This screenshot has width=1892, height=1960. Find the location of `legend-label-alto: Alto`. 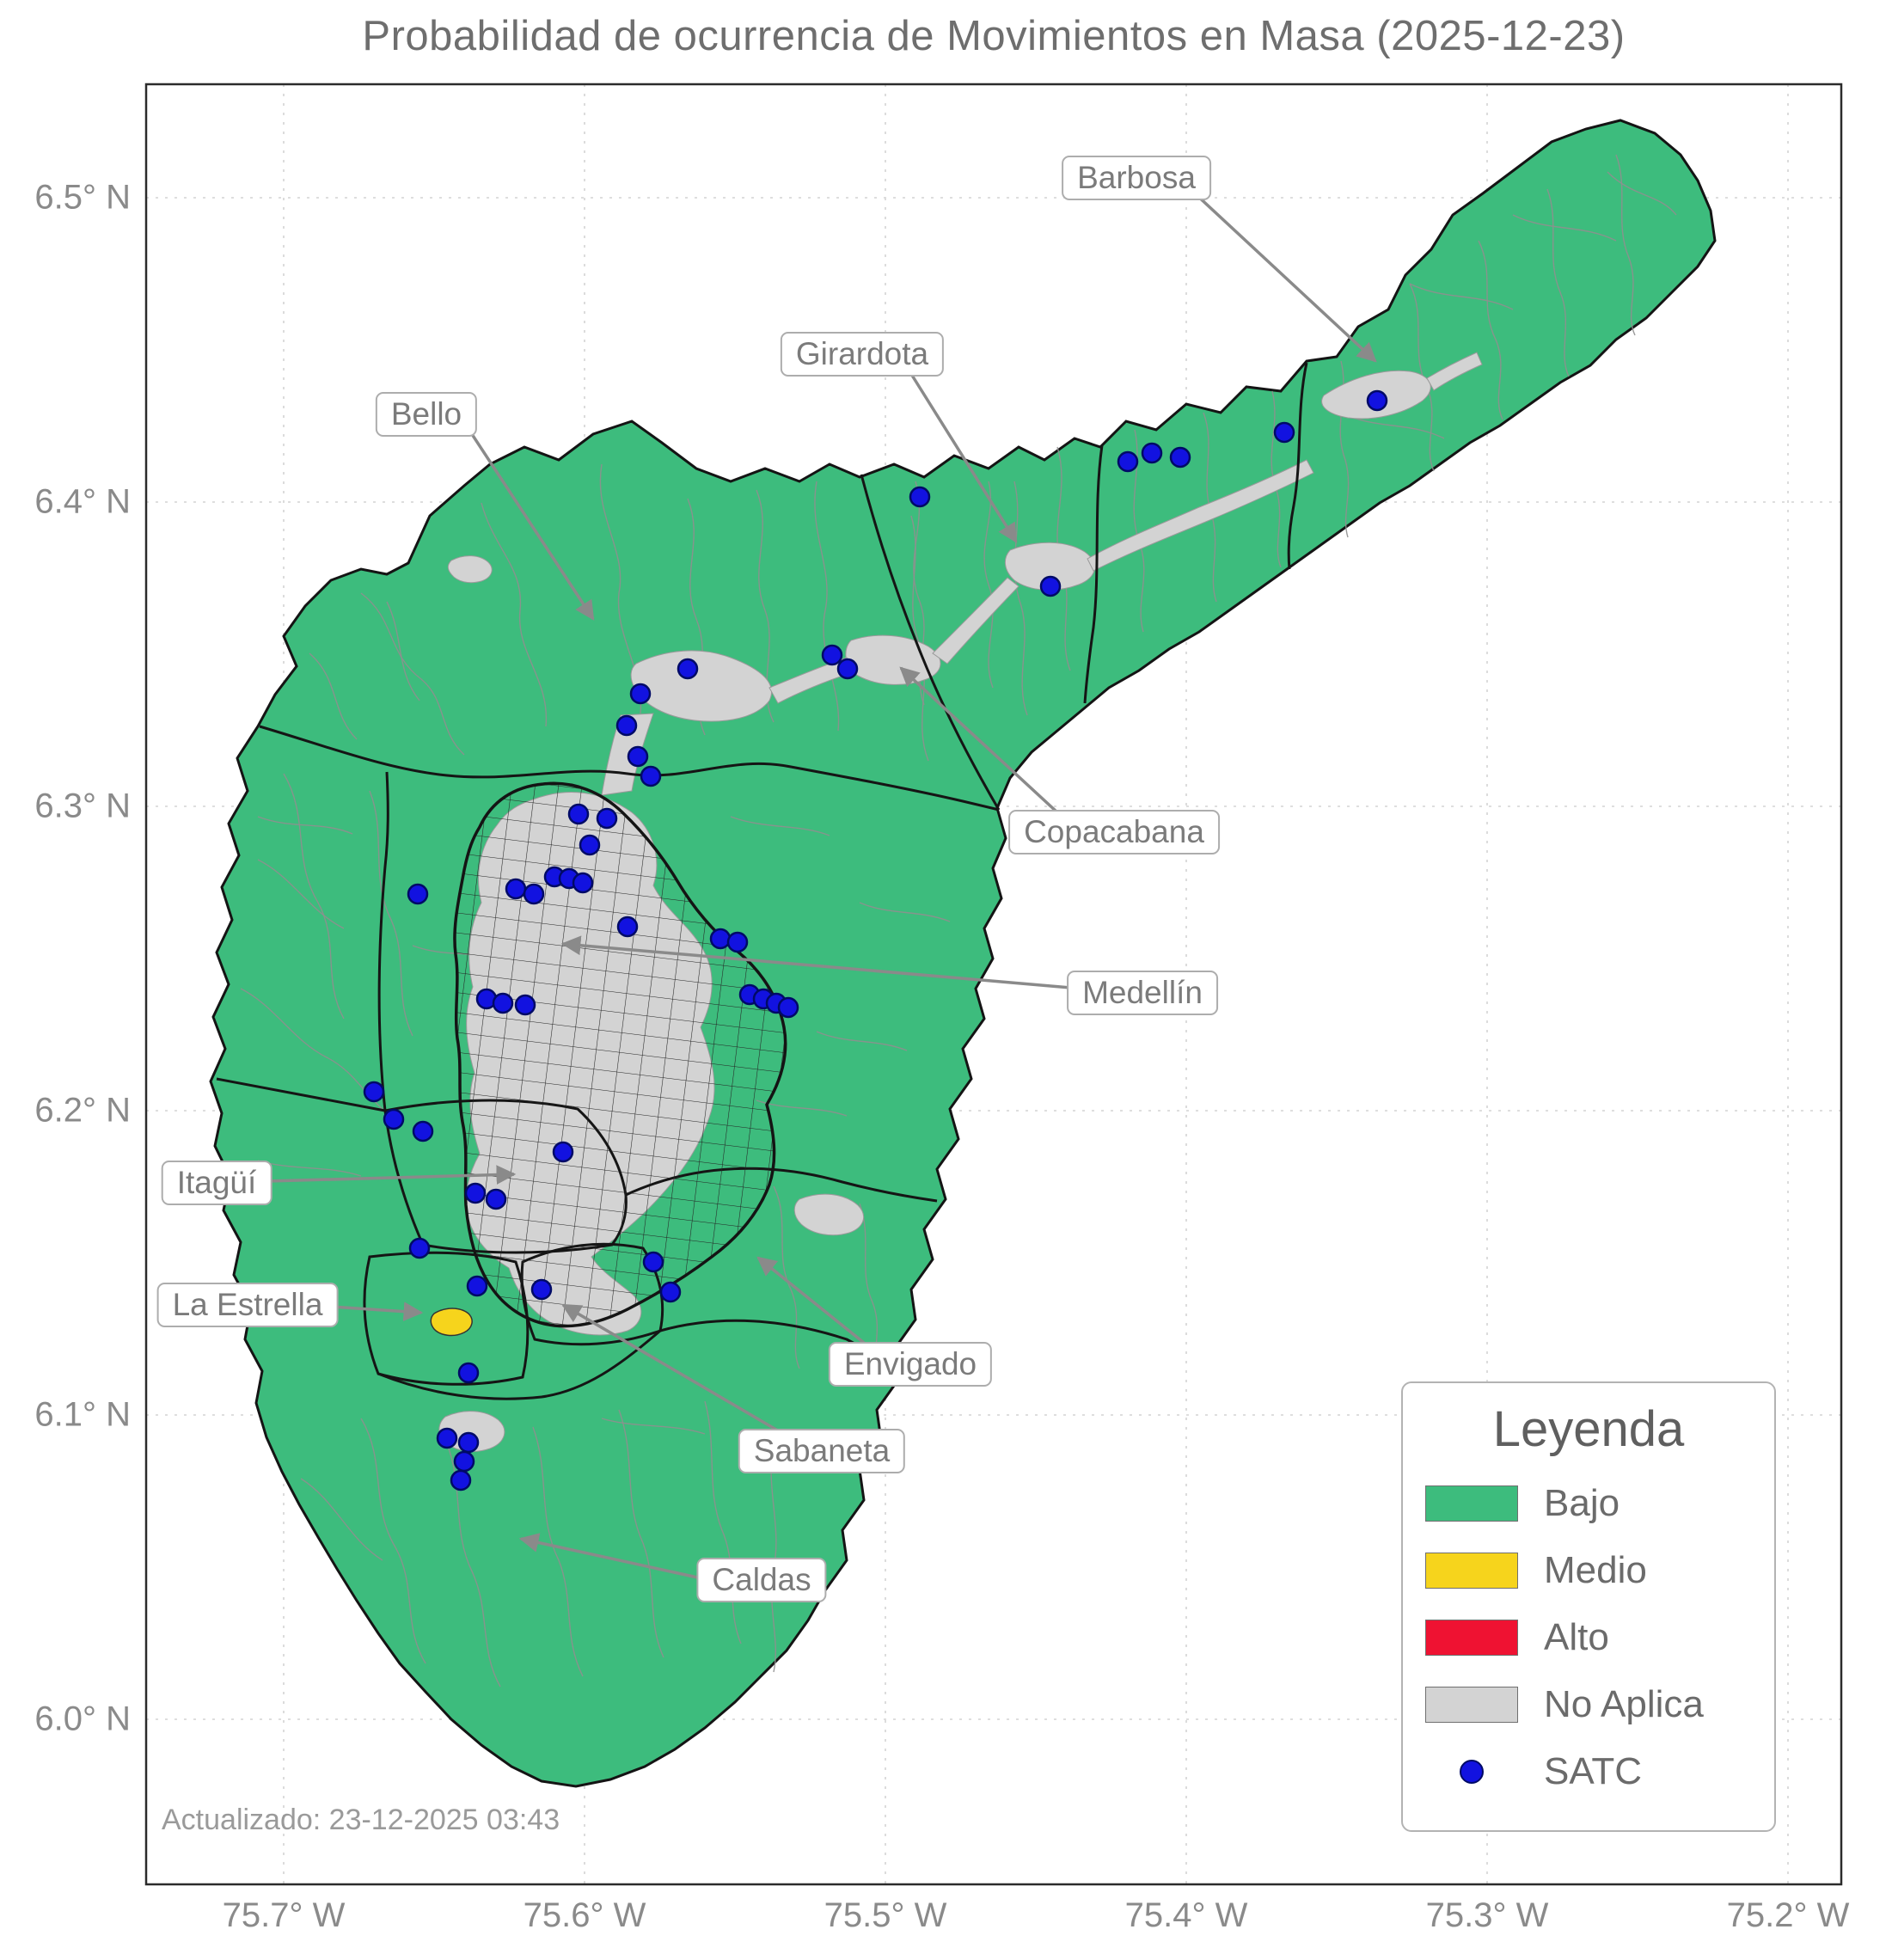

legend-label-alto: Alto is located at coordinates (1576, 1637).